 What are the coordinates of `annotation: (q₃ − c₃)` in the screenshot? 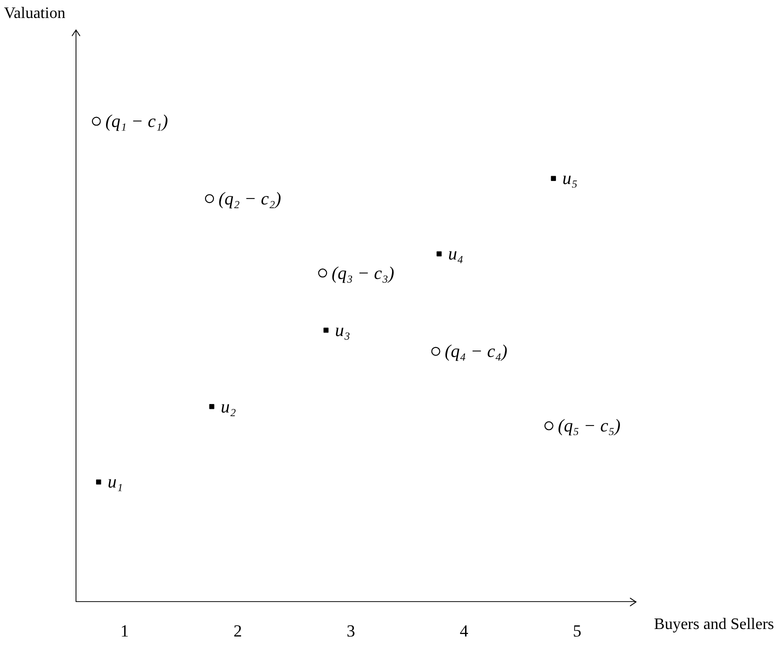 It's located at (363, 272).